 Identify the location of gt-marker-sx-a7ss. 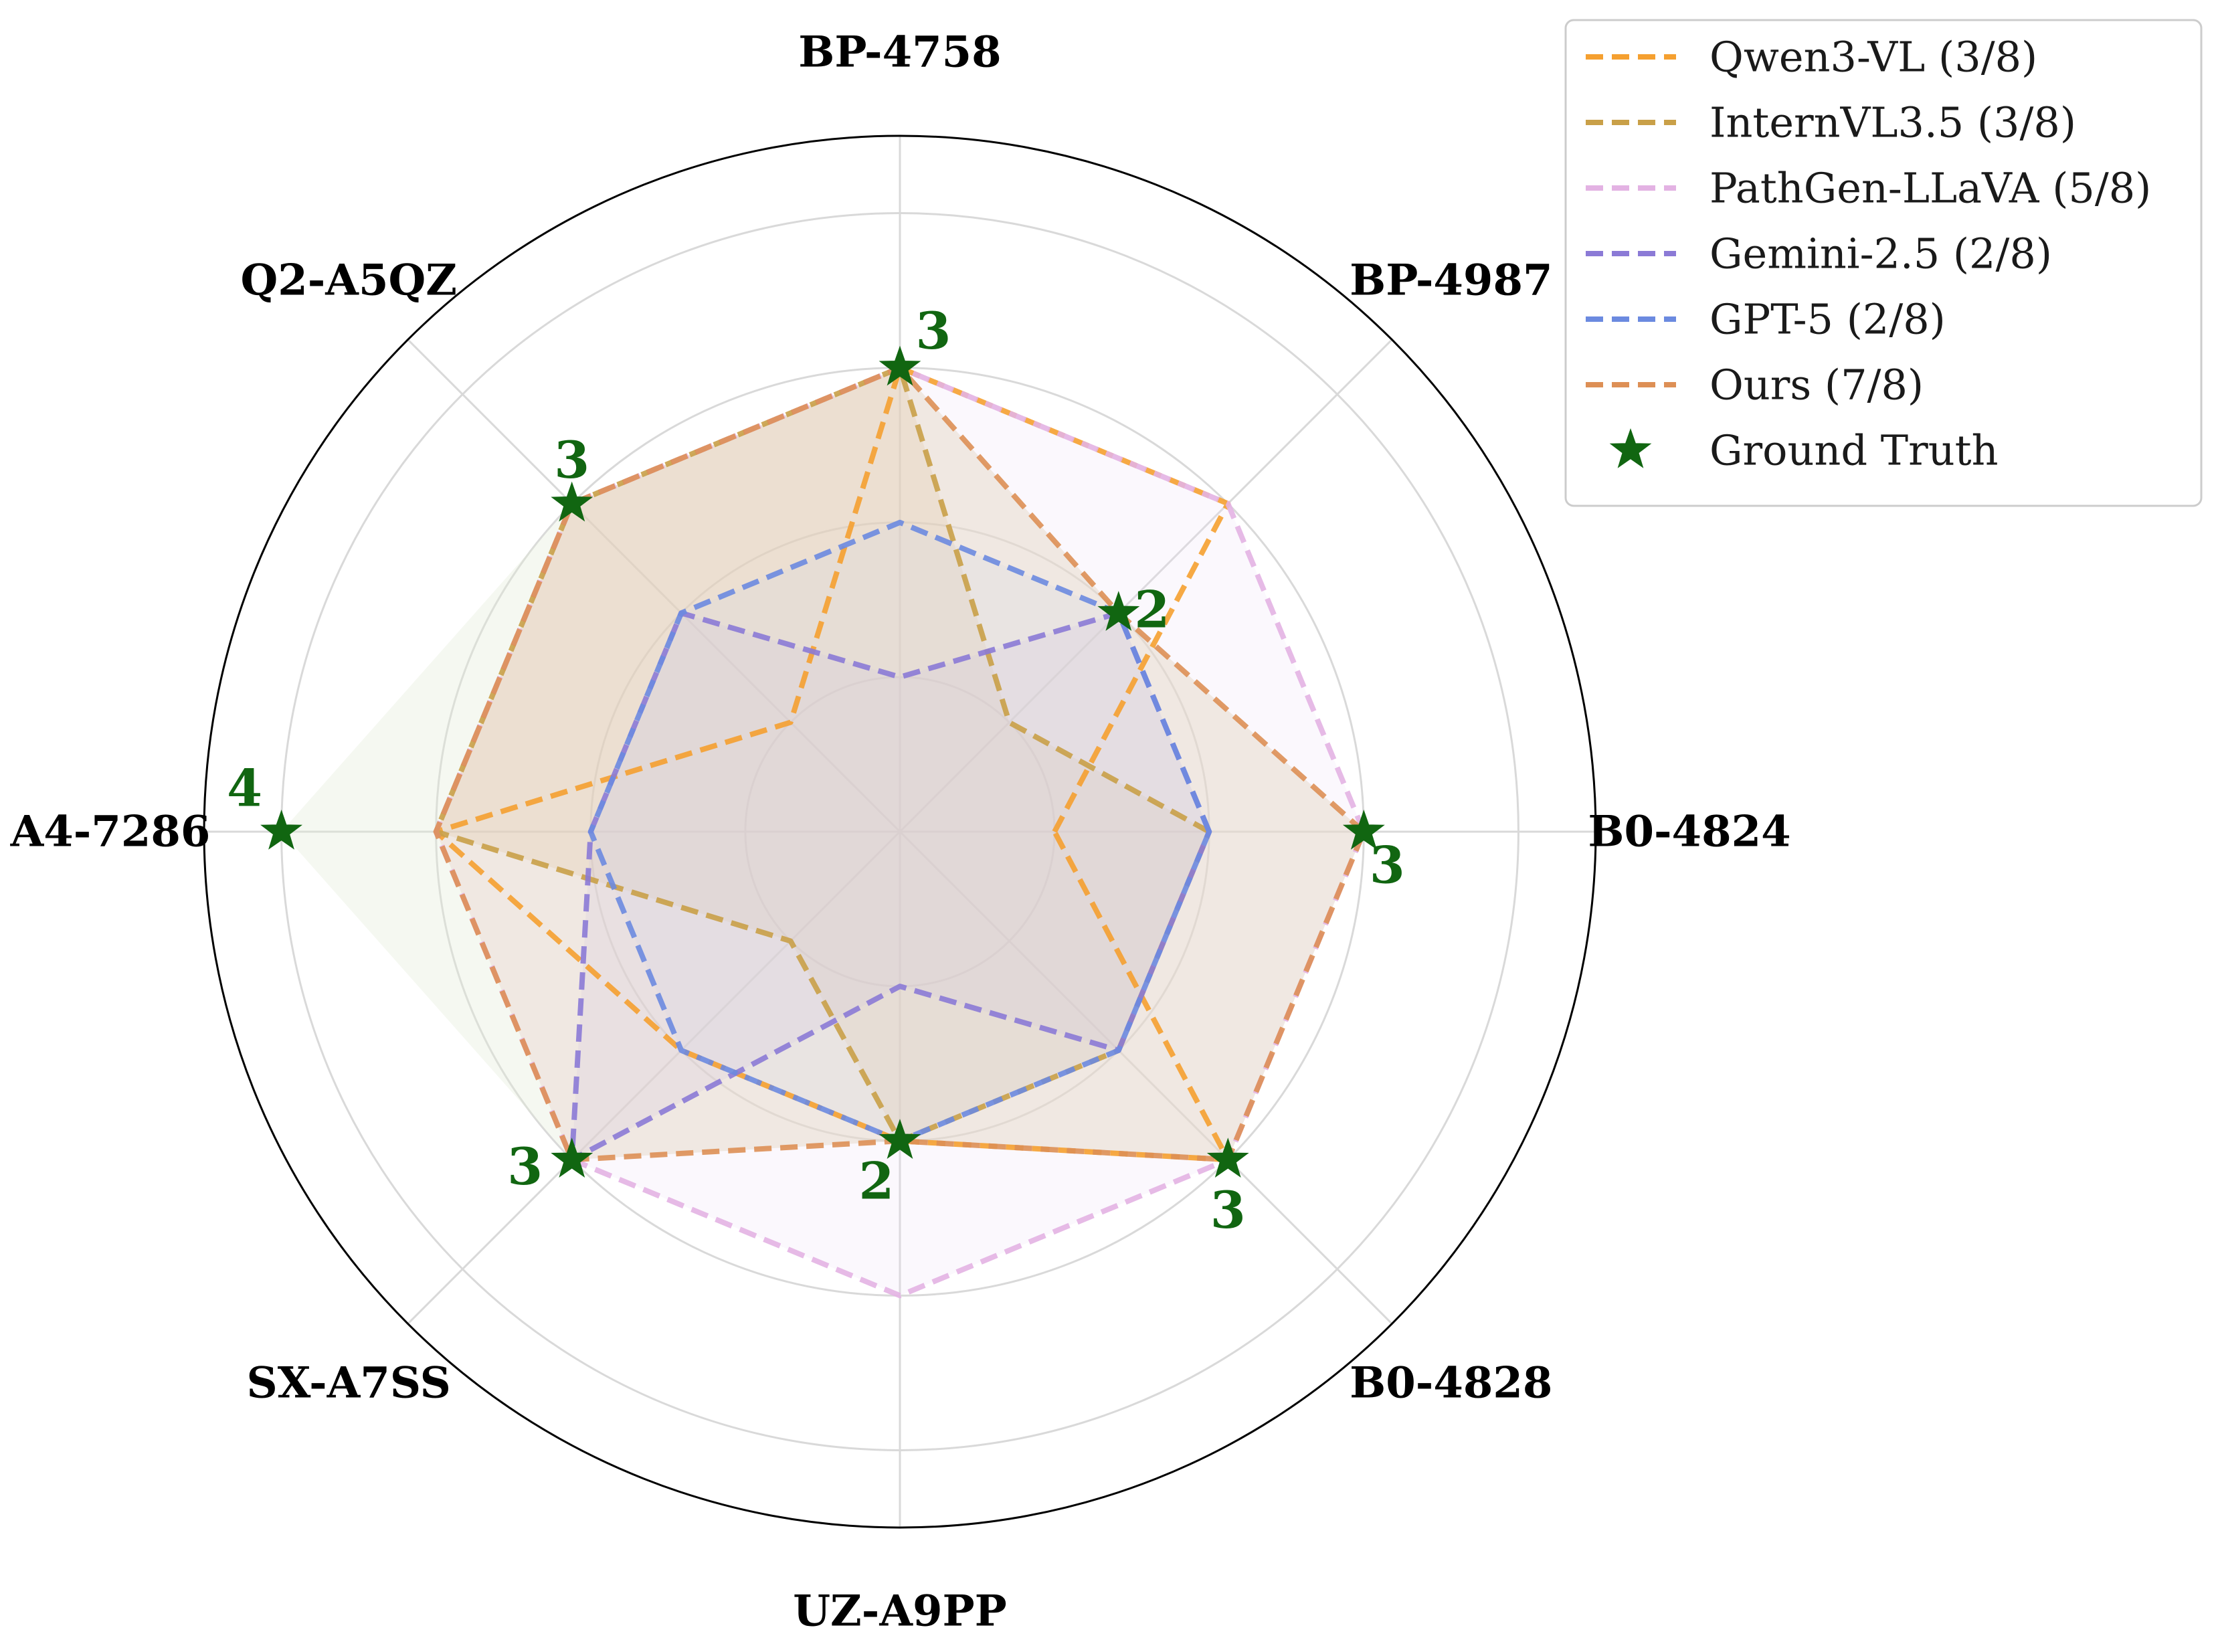
(572, 1158).